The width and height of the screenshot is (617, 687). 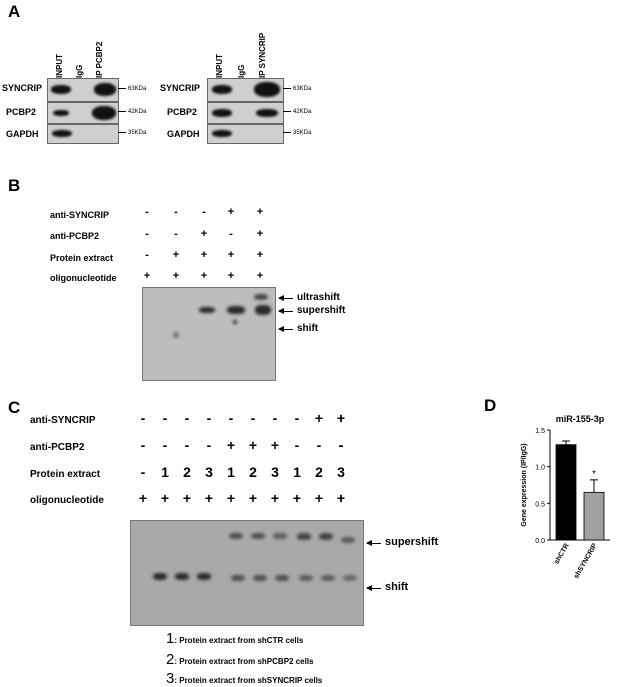 What do you see at coordinates (67, 500) in the screenshot?
I see `row-label-oligonucleotide: oligonucleotide` at bounding box center [67, 500].